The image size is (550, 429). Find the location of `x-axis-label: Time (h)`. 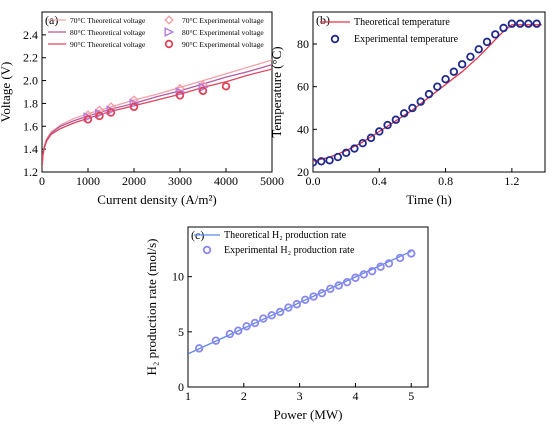

x-axis-label: Time (h) is located at coordinates (428, 199).